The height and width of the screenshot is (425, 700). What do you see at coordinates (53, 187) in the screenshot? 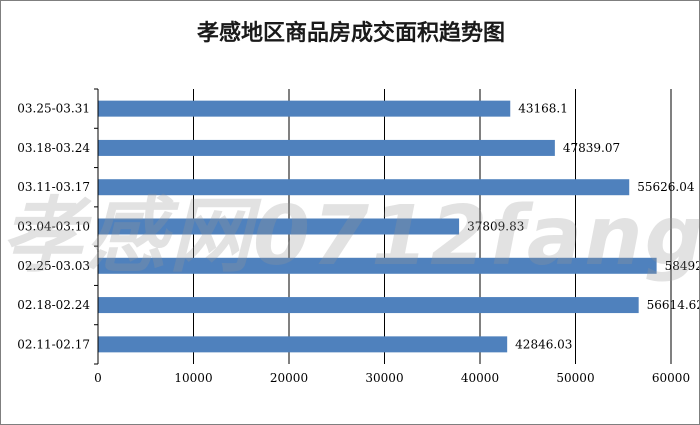
I see `category-label: 03.11-03.17` at bounding box center [53, 187].